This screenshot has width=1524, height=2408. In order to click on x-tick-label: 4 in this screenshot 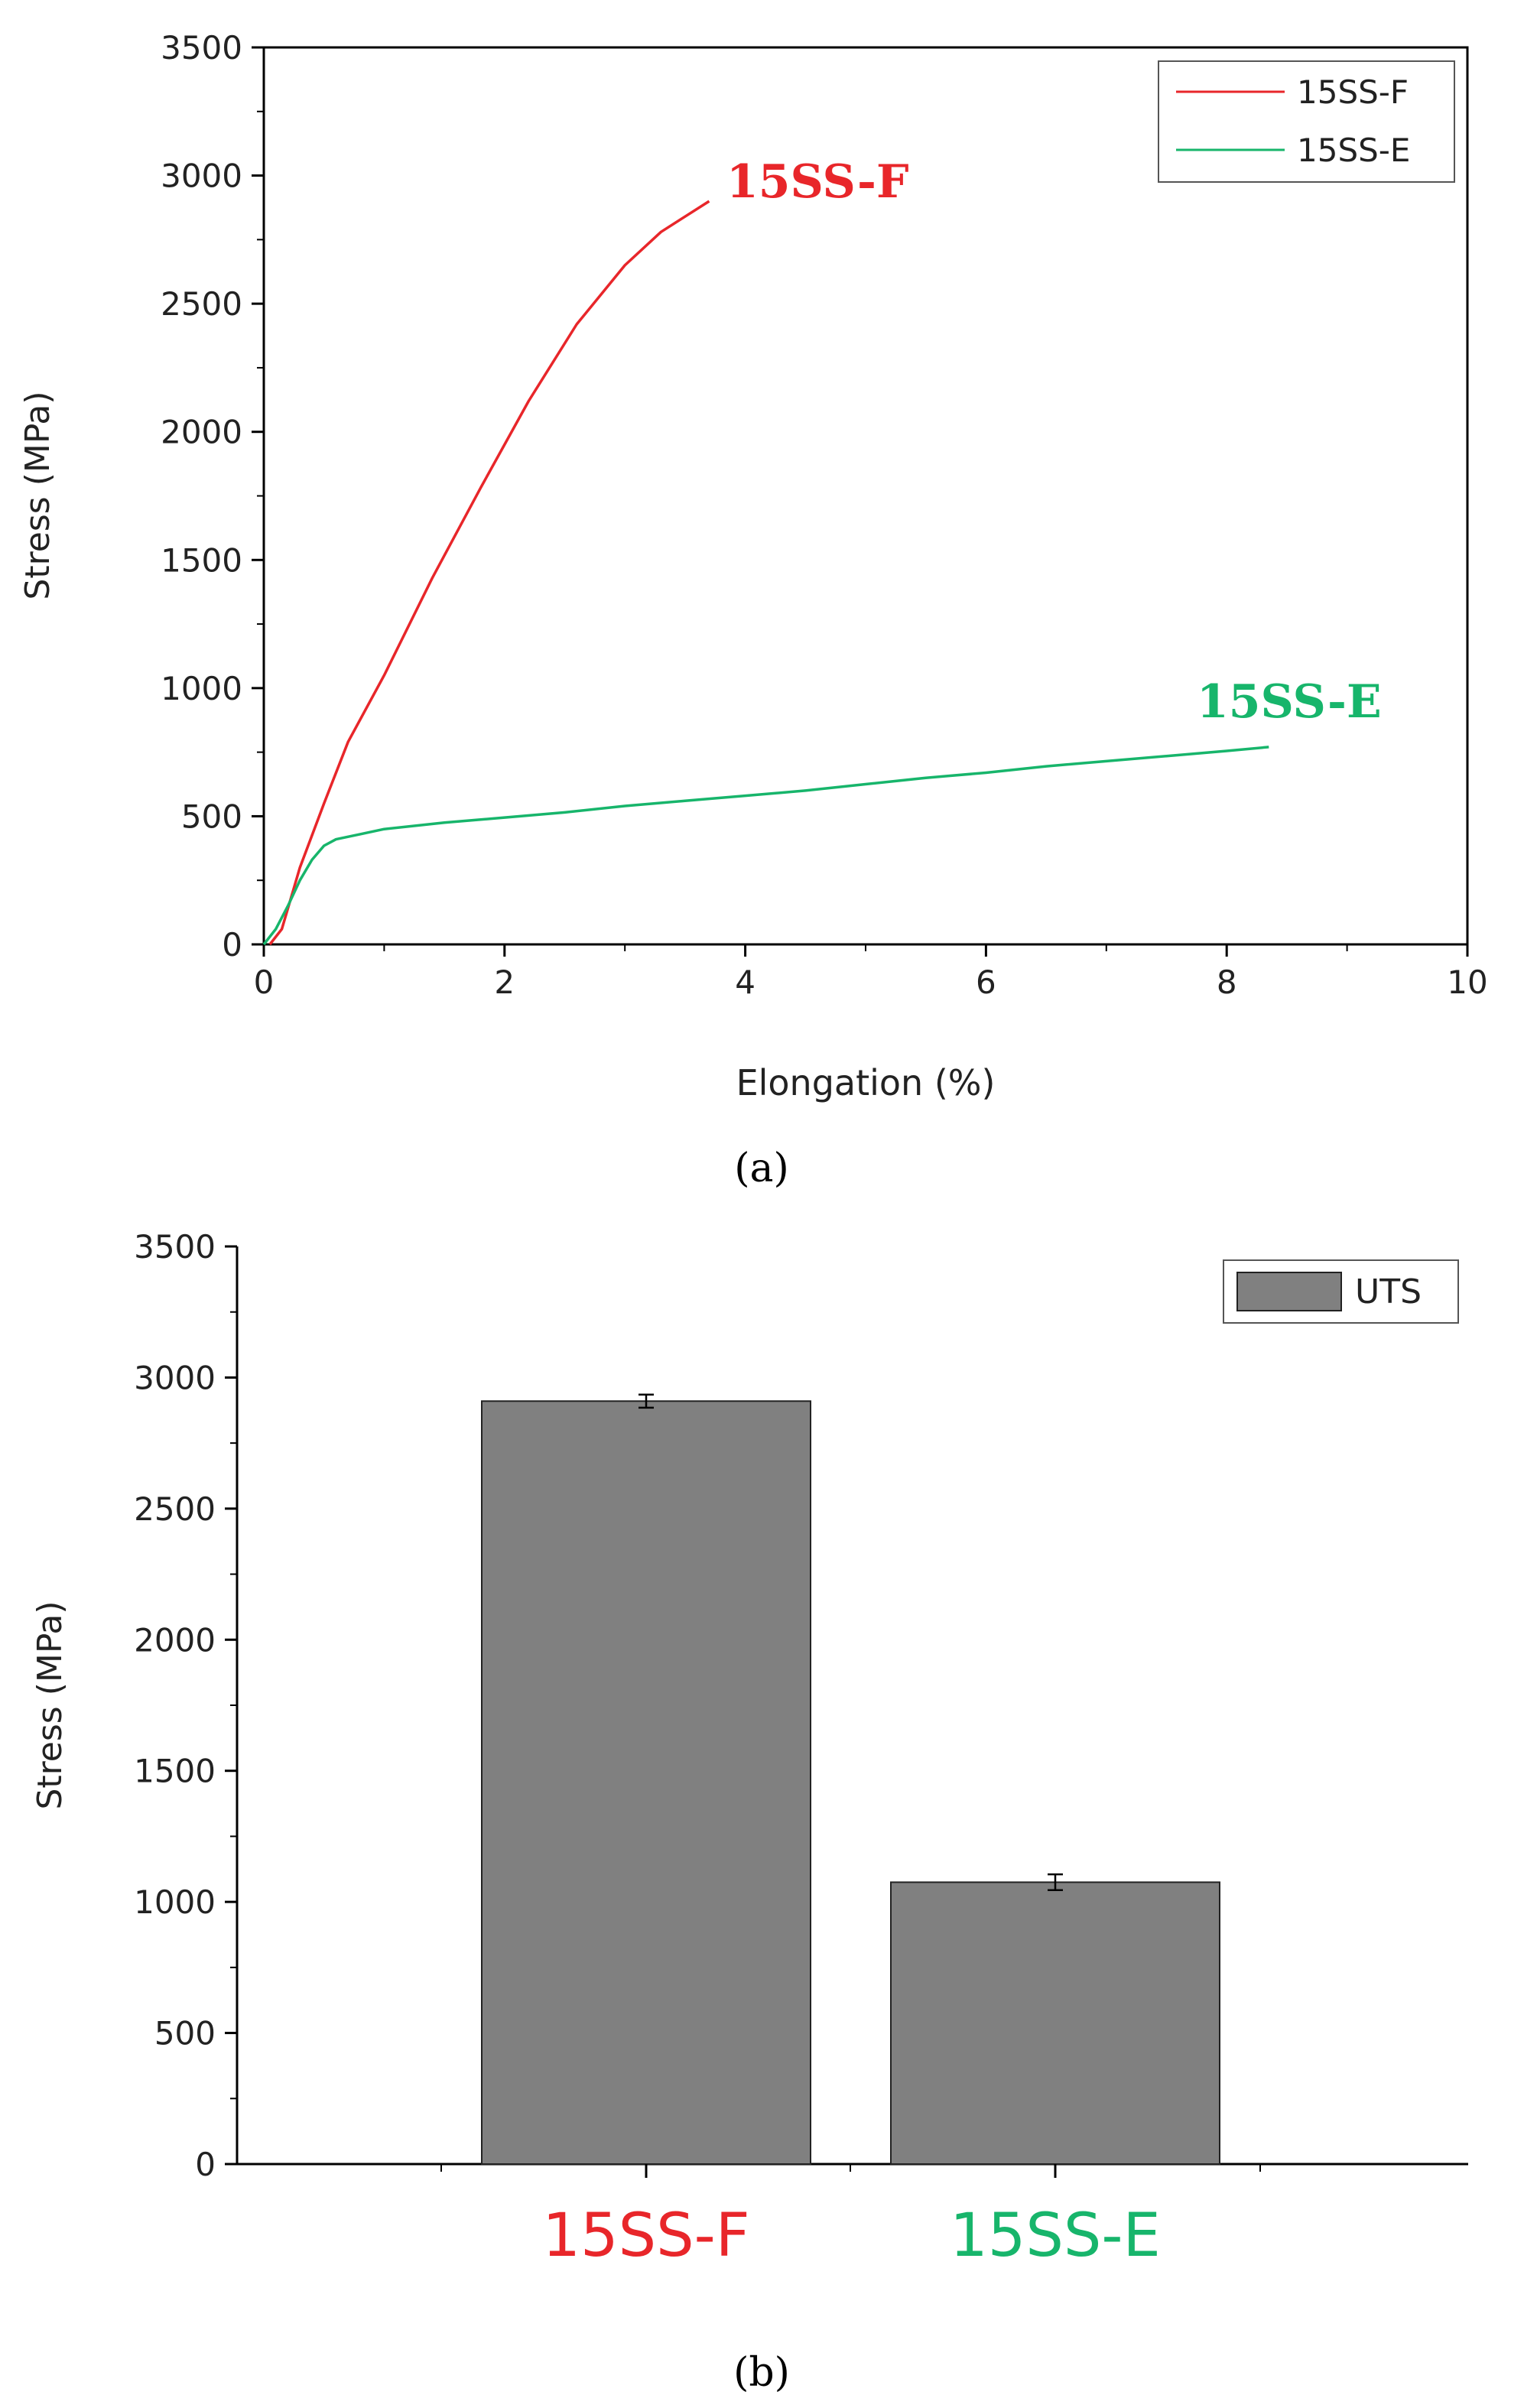, I will do `click(745, 982)`.